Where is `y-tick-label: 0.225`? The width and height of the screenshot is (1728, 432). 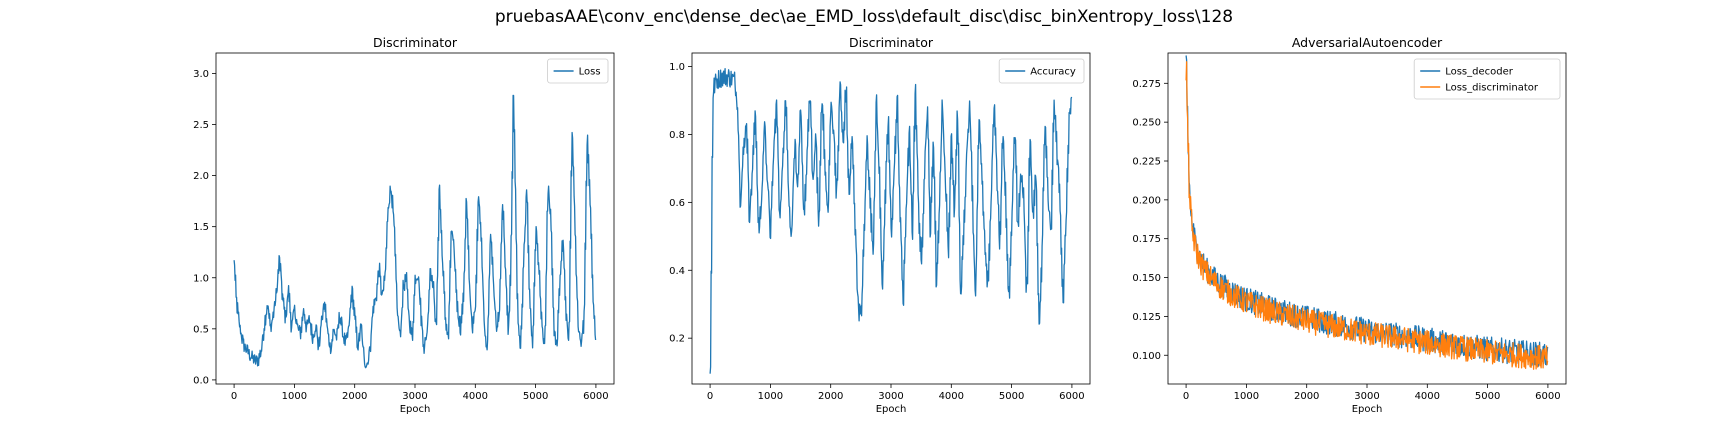
y-tick-label: 0.225 is located at coordinates (1146, 162).